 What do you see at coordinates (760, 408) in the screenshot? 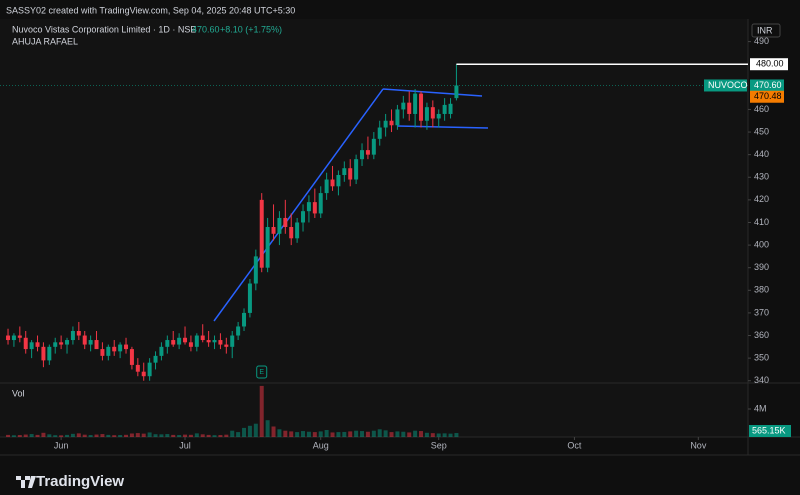
I see `volume-tick-label: 4M` at bounding box center [760, 408].